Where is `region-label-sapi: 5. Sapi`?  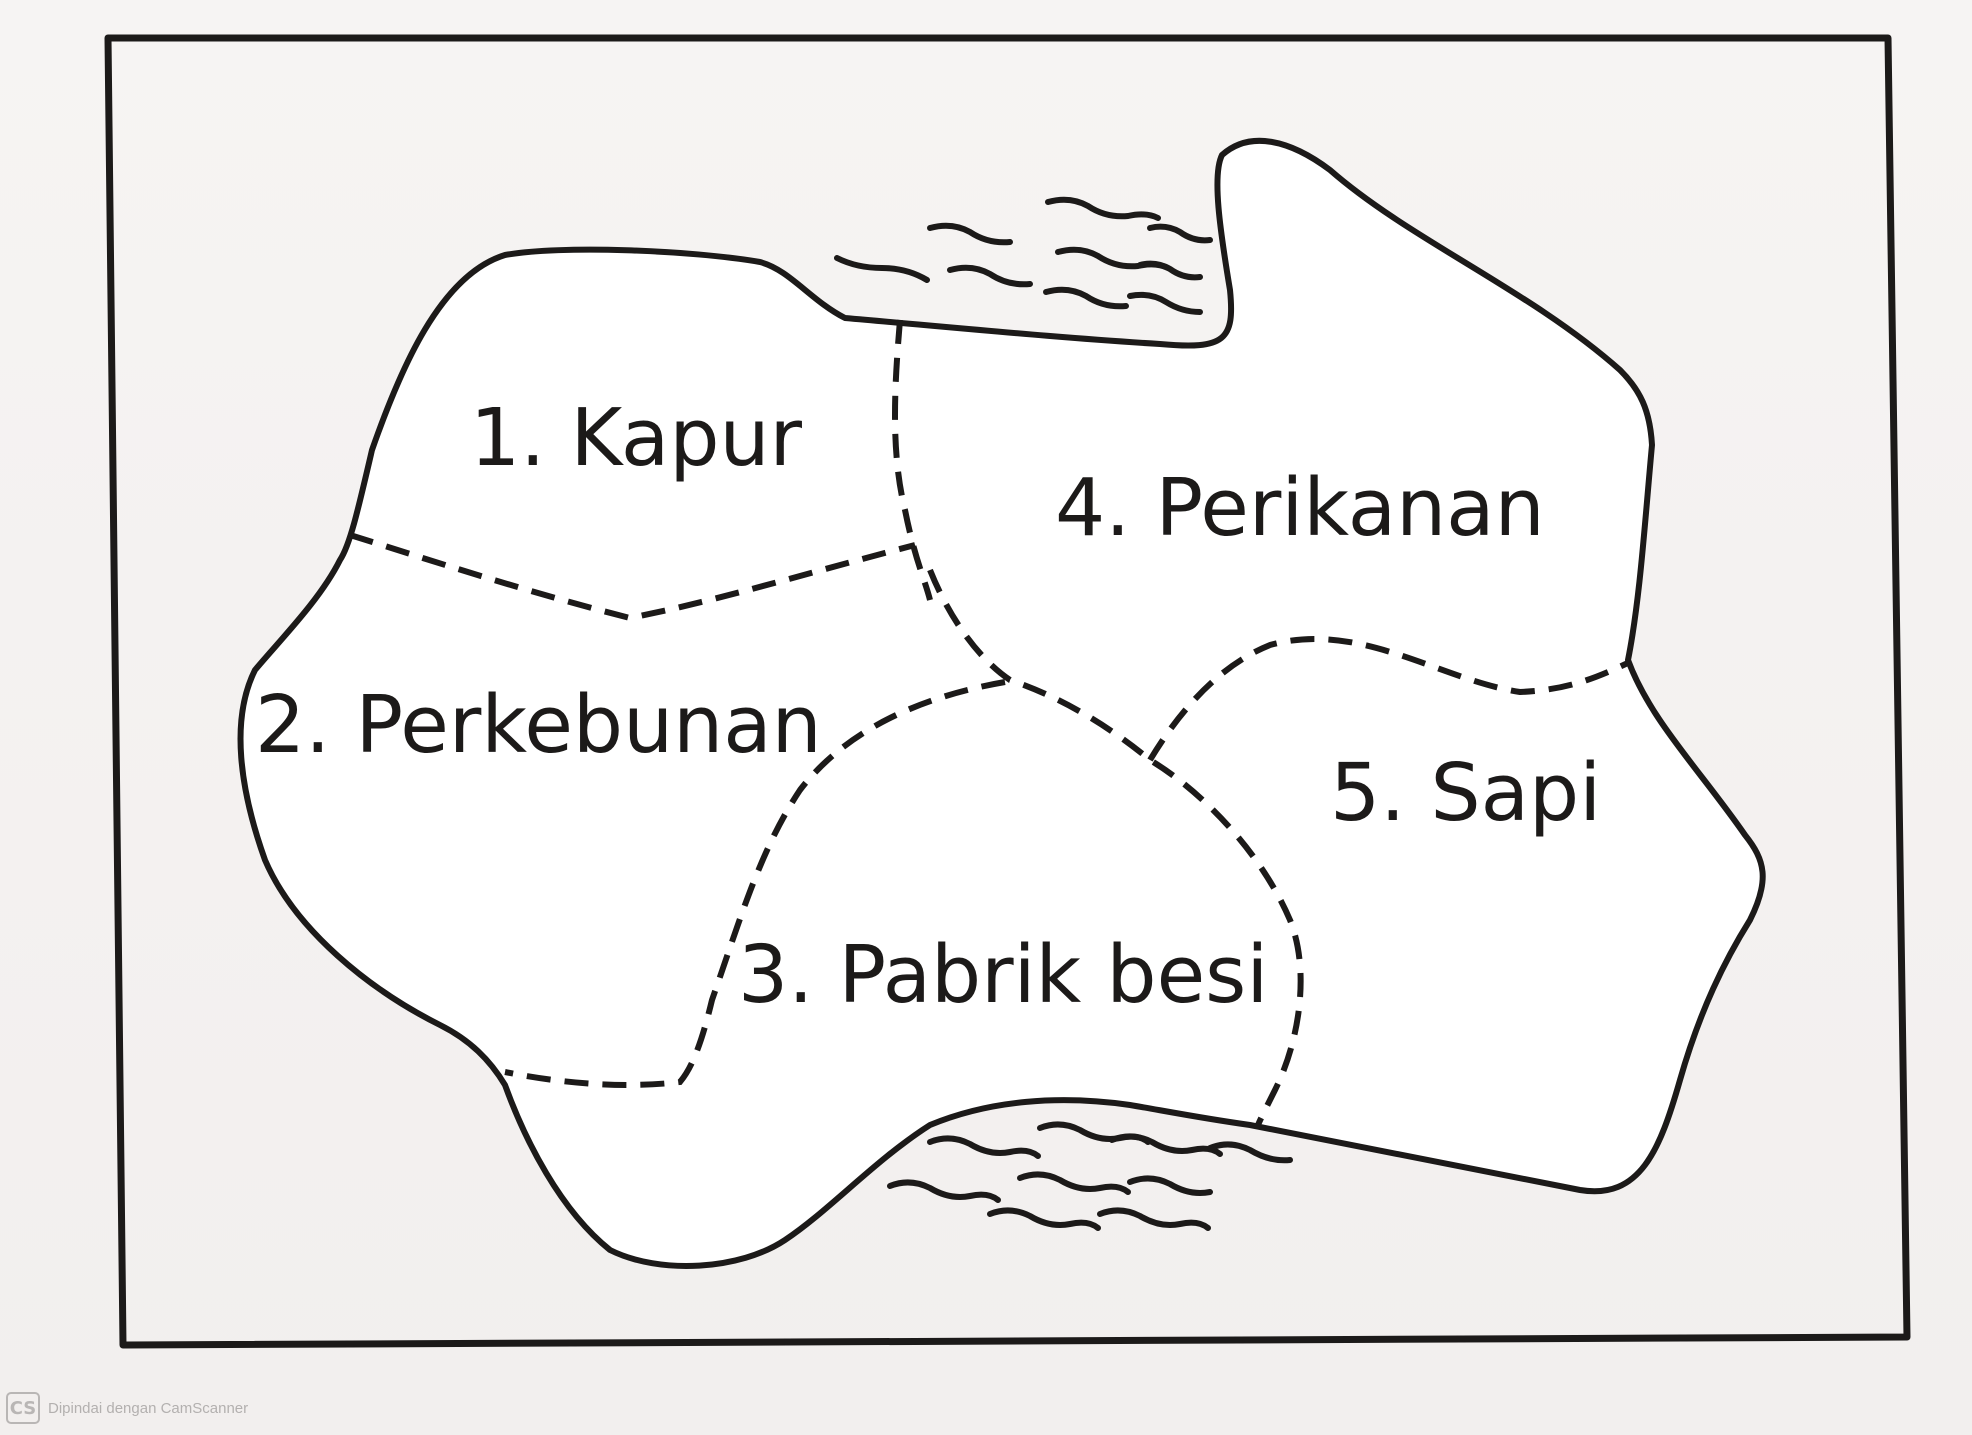 region-label-sapi: 5. Sapi is located at coordinates (1465, 793).